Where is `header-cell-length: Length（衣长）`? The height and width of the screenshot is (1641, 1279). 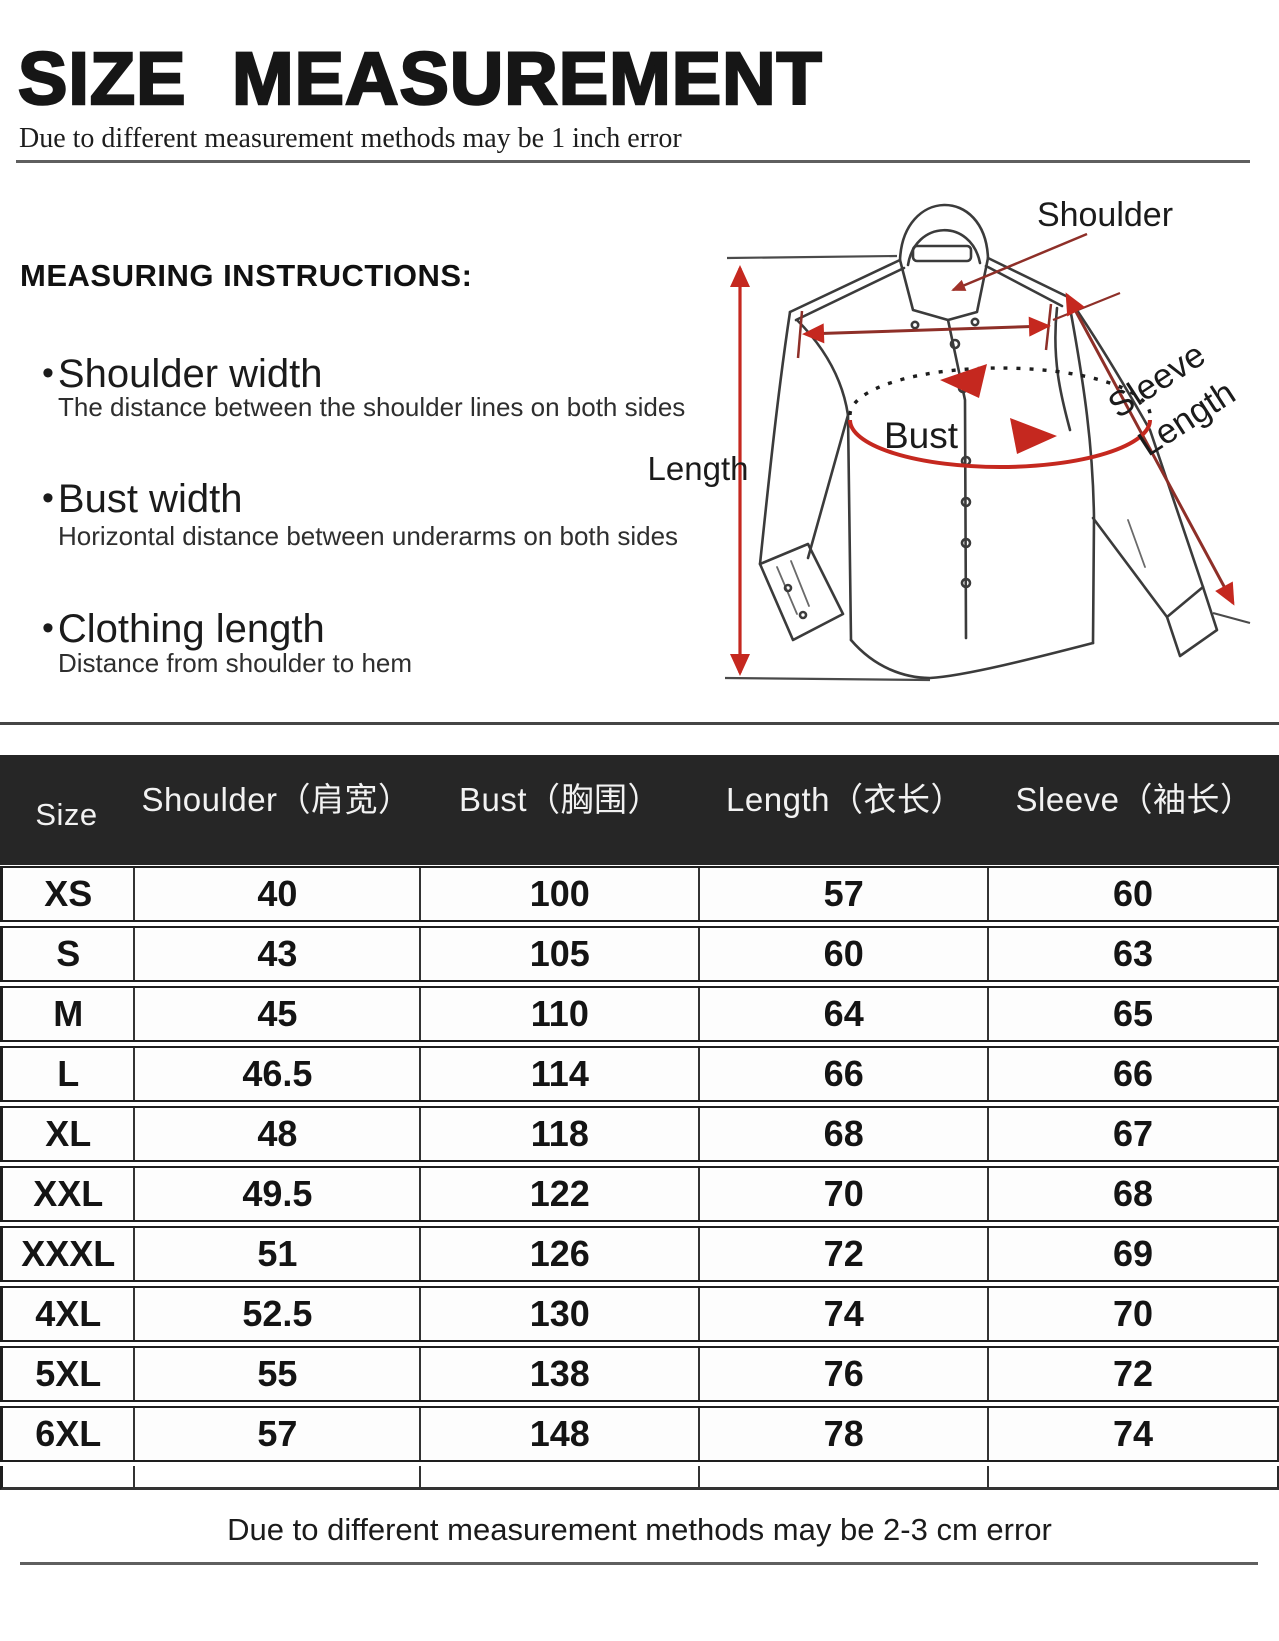 header-cell-length: Length（衣长） is located at coordinates (845, 810).